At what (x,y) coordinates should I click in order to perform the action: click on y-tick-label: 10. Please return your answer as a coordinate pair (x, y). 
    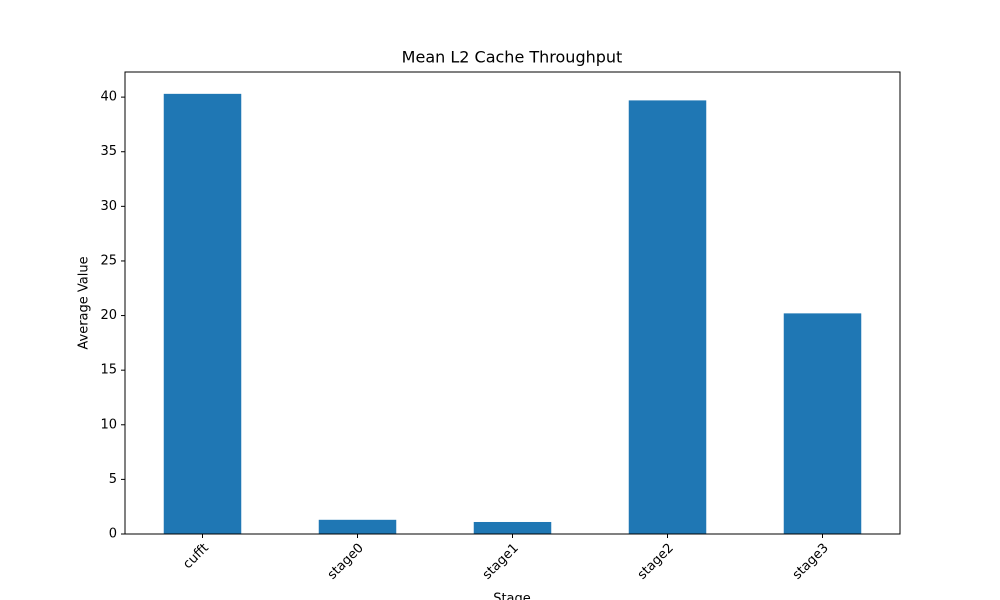
    Looking at the image, I should click on (108, 424).